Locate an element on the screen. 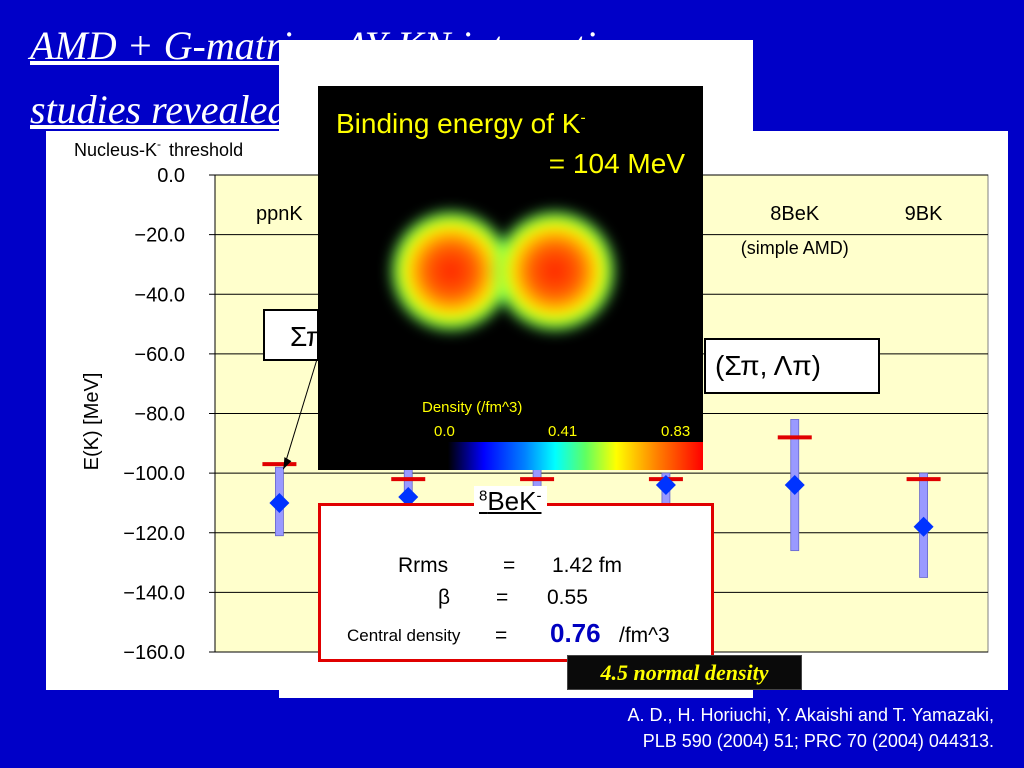  density-colorbar is located at coordinates (575, 456).